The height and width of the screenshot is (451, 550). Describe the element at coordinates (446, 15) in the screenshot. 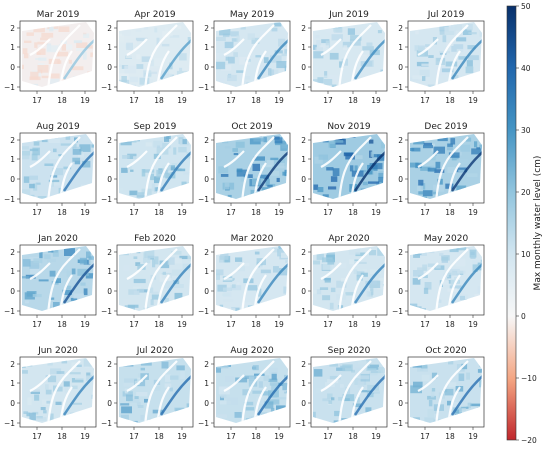

I see `panel-title: Jul 2019` at that location.